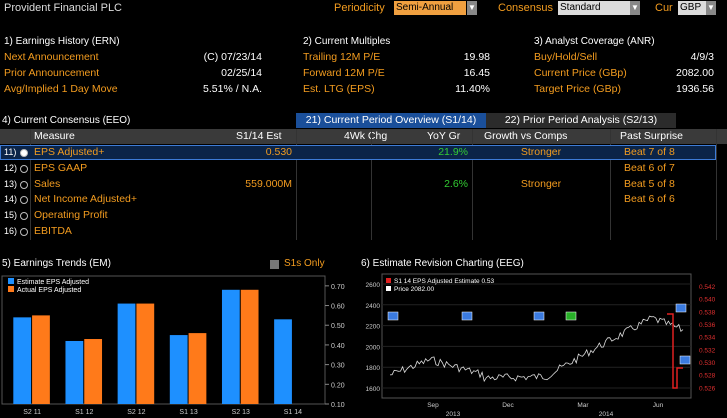 Image resolution: width=727 pixels, height=418 pixels. What do you see at coordinates (692, 8) in the screenshot?
I see `currency-dropdown: GBP` at bounding box center [692, 8].